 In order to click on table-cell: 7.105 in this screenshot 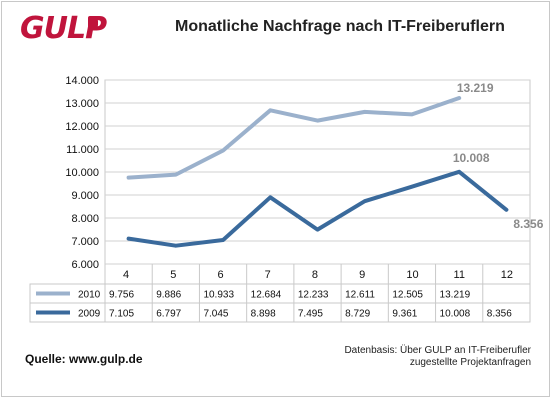, I will do `click(121, 314)`.